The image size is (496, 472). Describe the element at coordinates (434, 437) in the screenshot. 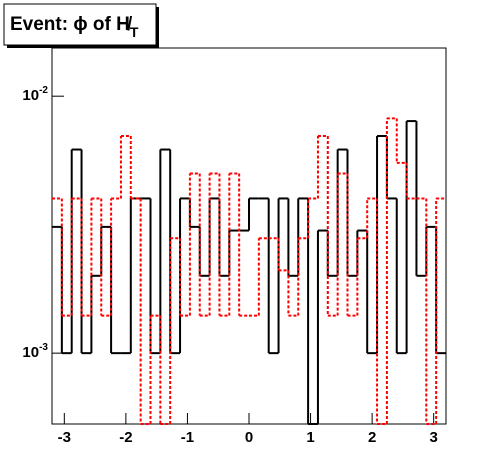

I see `x-tick-label: 3` at that location.